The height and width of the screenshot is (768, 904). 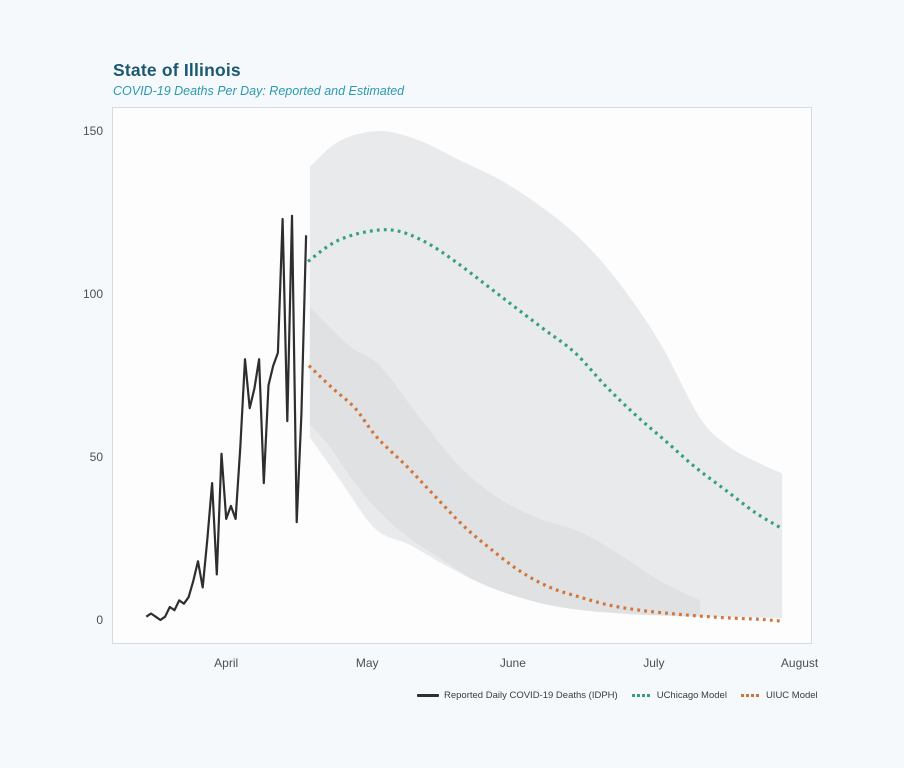 I want to click on reported-line, so click(x=226, y=418).